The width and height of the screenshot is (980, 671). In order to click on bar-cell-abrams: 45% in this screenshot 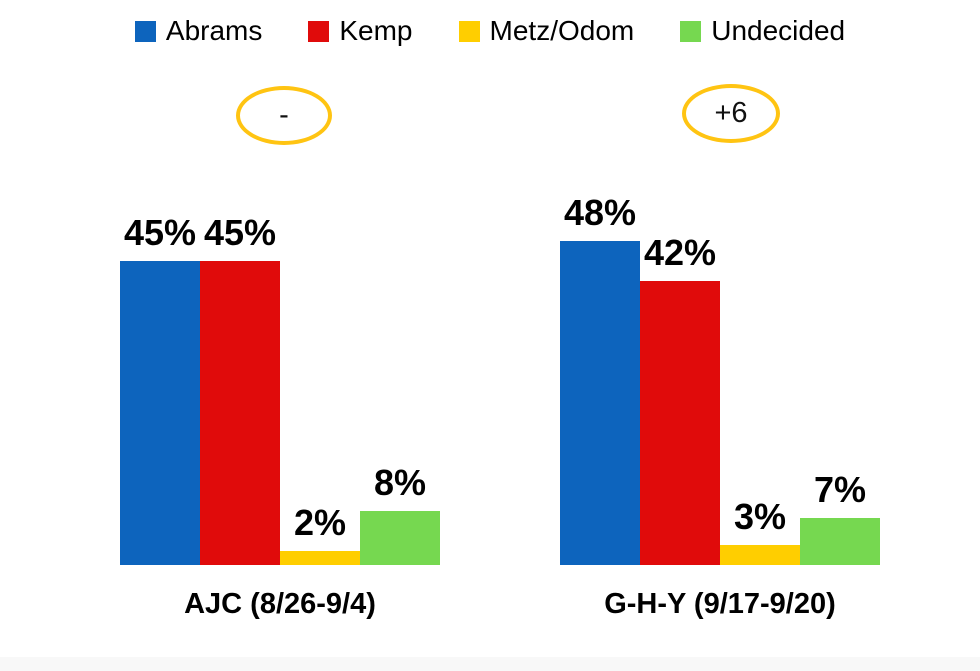, I will do `click(160, 390)`.